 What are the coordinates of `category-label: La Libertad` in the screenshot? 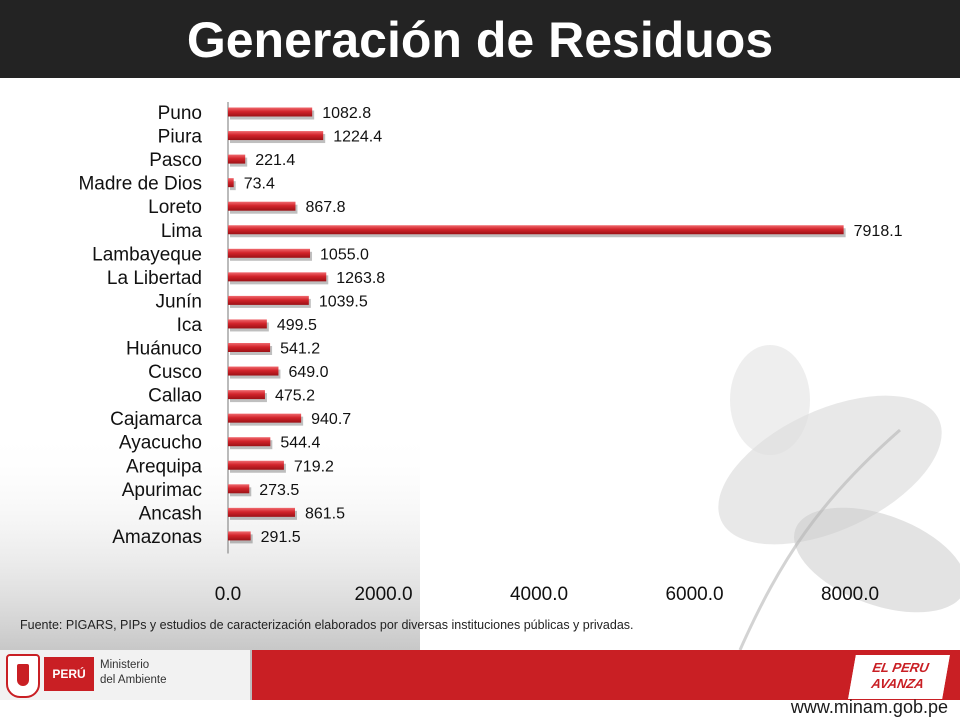 It's located at (154, 278).